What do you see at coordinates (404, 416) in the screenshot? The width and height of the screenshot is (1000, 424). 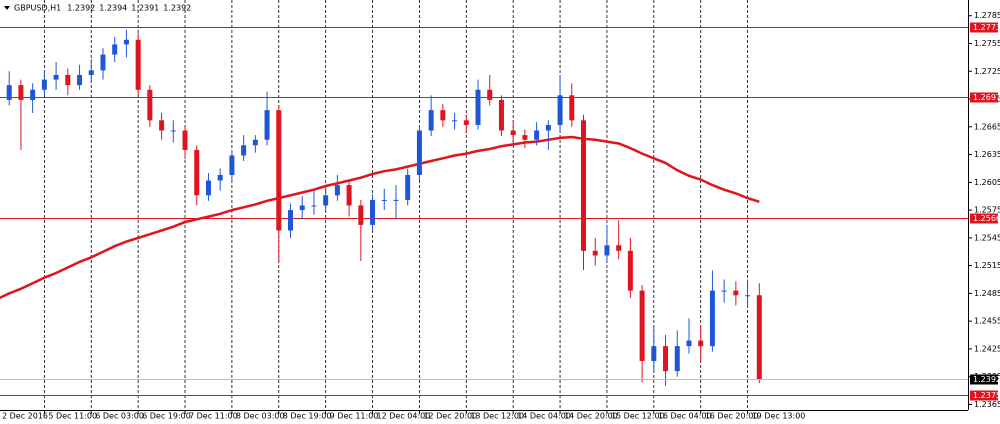 I see `x-tick-label: 12 Dec 04:00` at bounding box center [404, 416].